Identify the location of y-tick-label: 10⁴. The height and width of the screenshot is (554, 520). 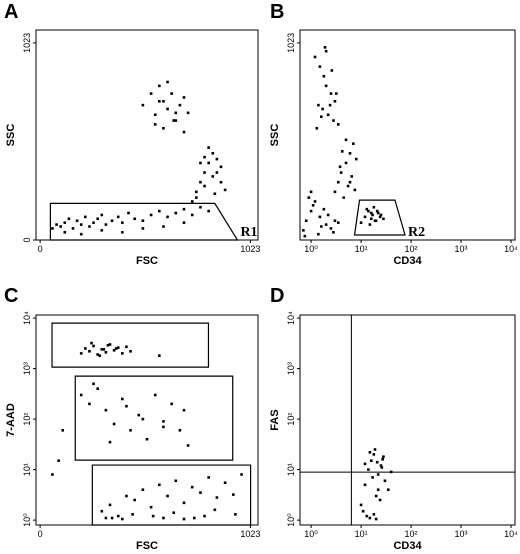
(27, 318).